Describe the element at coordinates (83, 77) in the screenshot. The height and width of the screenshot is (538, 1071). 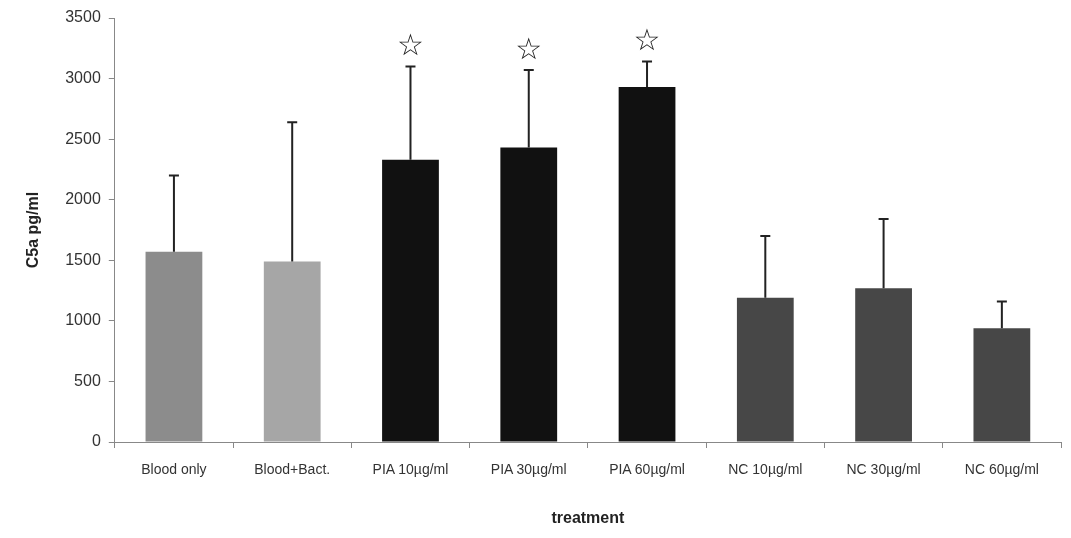
I see `y-tick-label: 3000` at that location.